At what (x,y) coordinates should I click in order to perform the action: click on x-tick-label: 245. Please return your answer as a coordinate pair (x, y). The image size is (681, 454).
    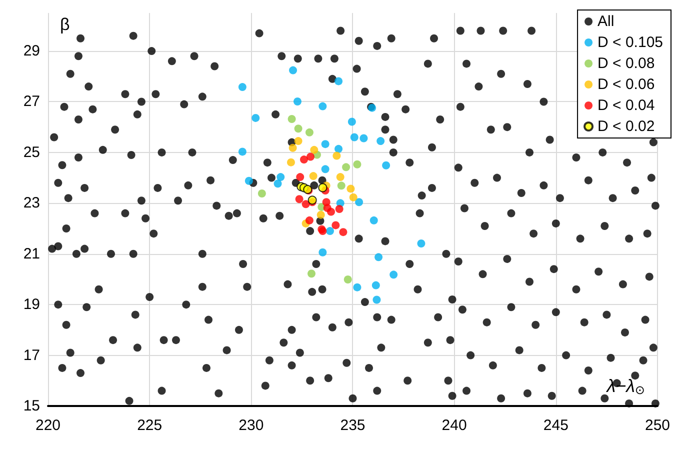
    Looking at the image, I should click on (555, 425).